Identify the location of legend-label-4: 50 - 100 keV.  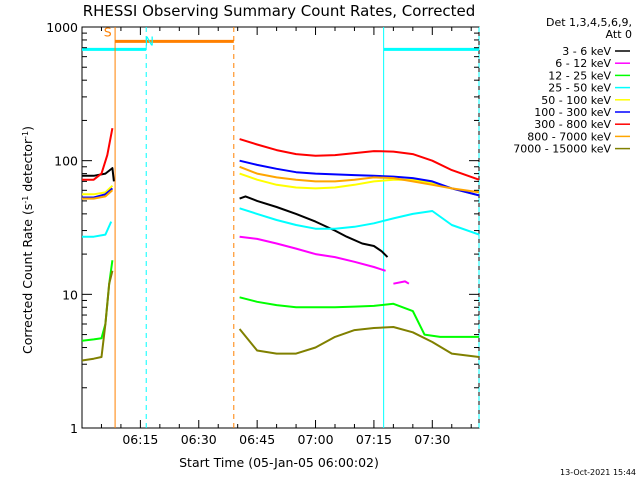
(576, 100).